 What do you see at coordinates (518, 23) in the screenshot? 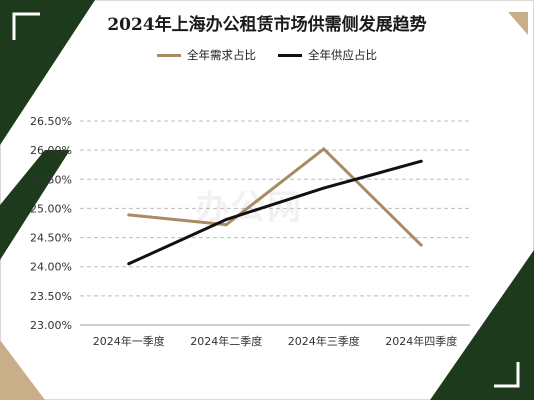
I see `top-right-tan-triangle` at bounding box center [518, 23].